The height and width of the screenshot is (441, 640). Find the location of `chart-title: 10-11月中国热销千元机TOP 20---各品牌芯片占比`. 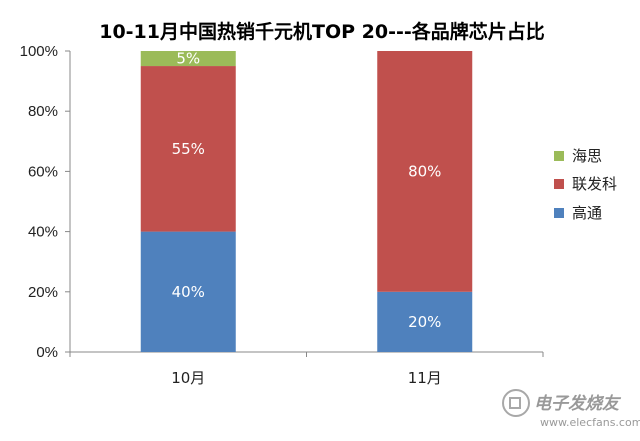

chart-title: 10-11月中国热销千元机TOP 20---各品牌芯片占比 is located at coordinates (322, 31).